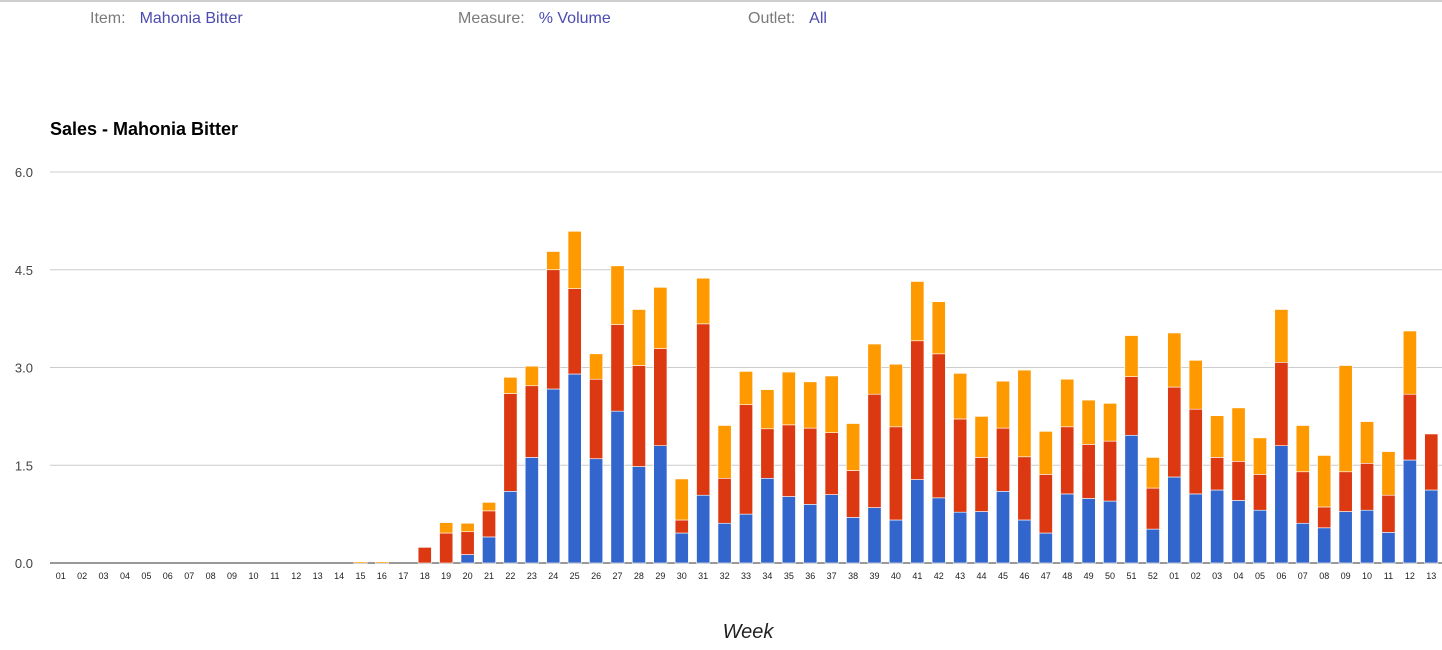 This screenshot has width=1442, height=650. Describe the element at coordinates (574, 18) in the screenshot. I see `measure-filter-value: % Volume` at that location.